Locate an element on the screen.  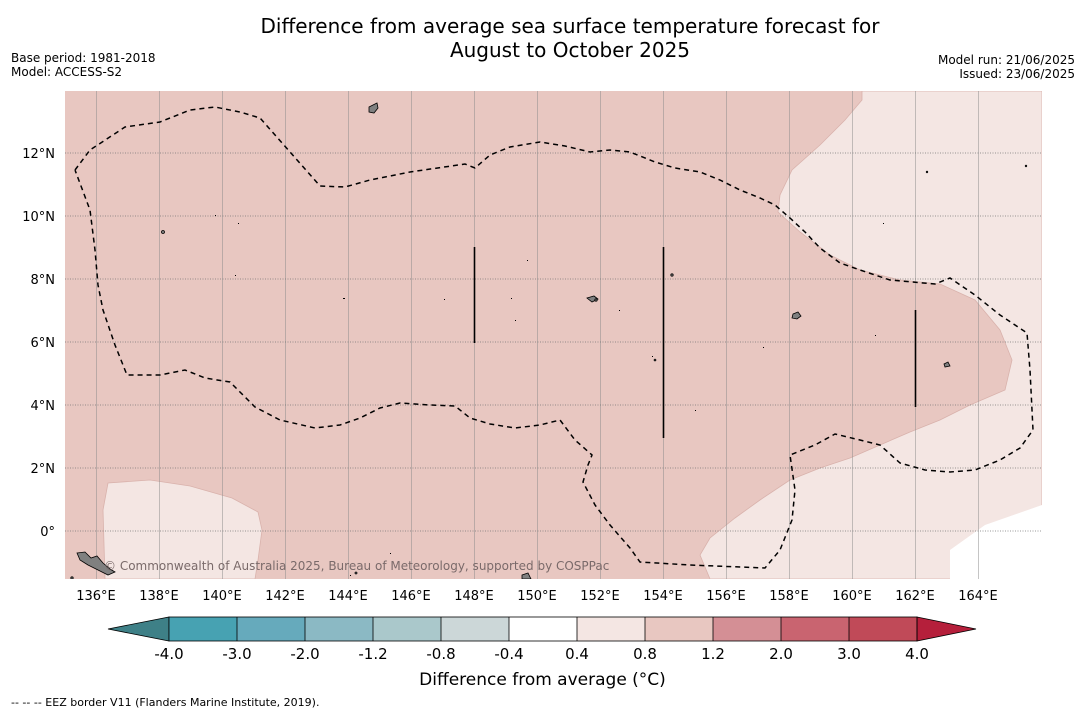
lat-tick-label: 0° is located at coordinates (47, 532).